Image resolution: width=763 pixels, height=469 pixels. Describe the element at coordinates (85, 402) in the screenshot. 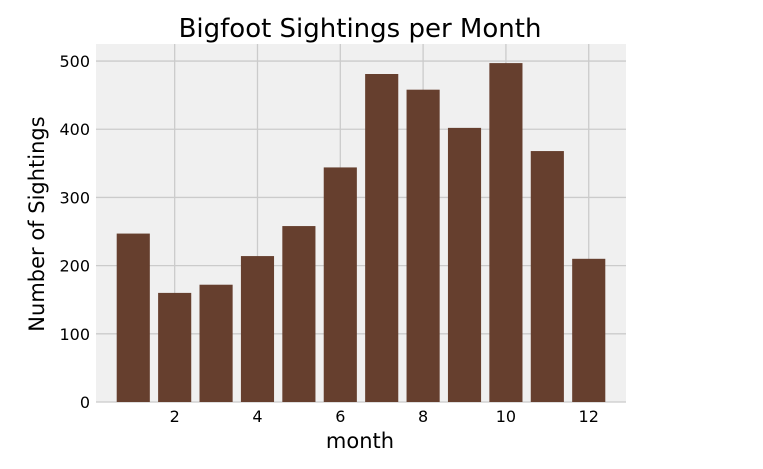

I see `y-tick-label: 0` at that location.